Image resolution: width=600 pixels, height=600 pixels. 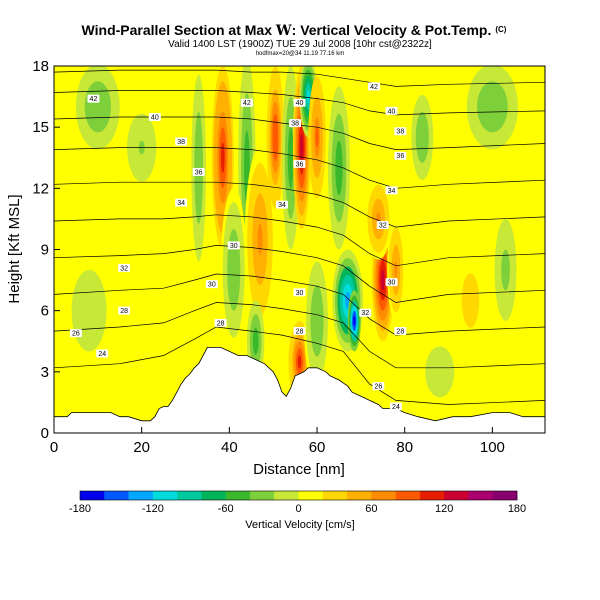 I want to click on colorbar-tick-label: 120, so click(x=444, y=509).